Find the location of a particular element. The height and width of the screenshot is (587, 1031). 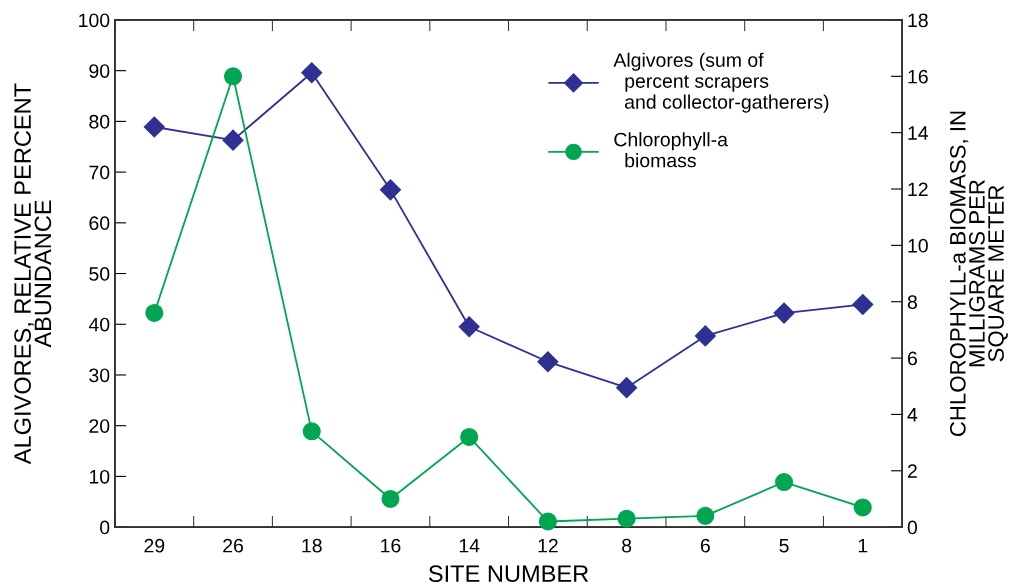

x-tick-label: 12 is located at coordinates (548, 545).